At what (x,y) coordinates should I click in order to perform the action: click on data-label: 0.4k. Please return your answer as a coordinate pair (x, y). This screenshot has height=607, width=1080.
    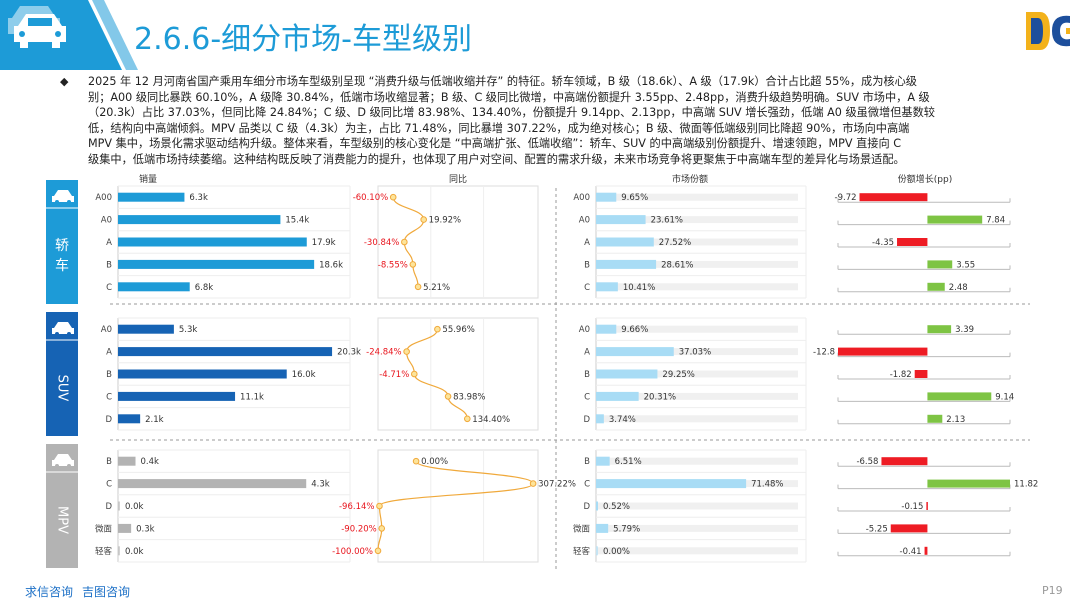
    Looking at the image, I should click on (150, 462).